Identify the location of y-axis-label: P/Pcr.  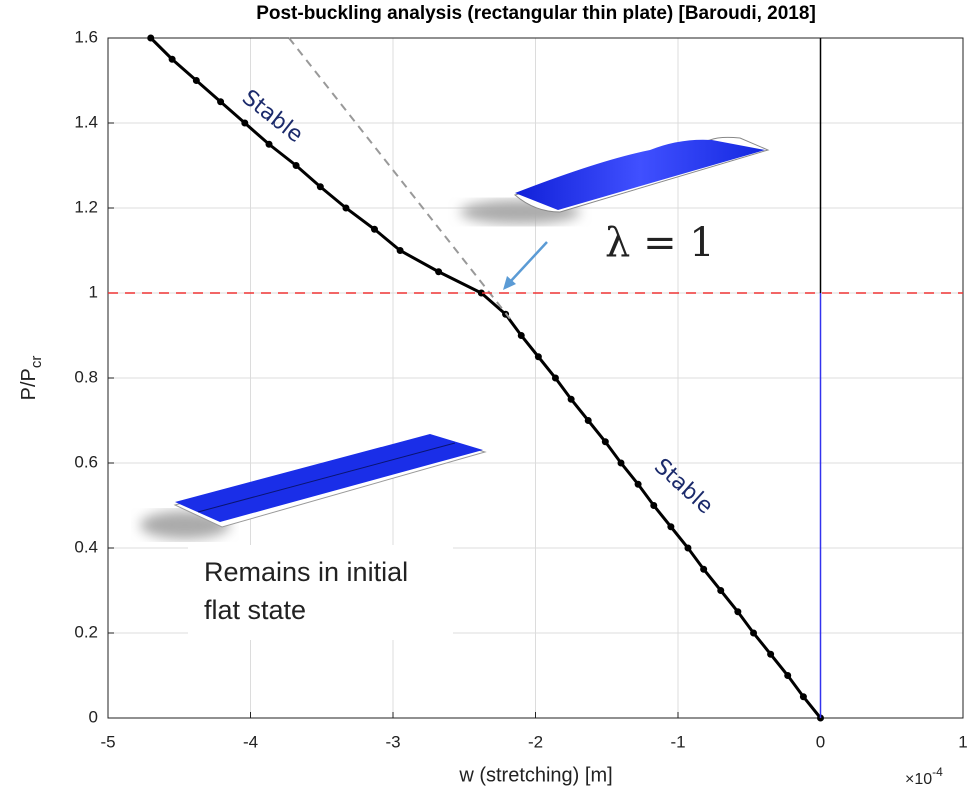
(31, 378).